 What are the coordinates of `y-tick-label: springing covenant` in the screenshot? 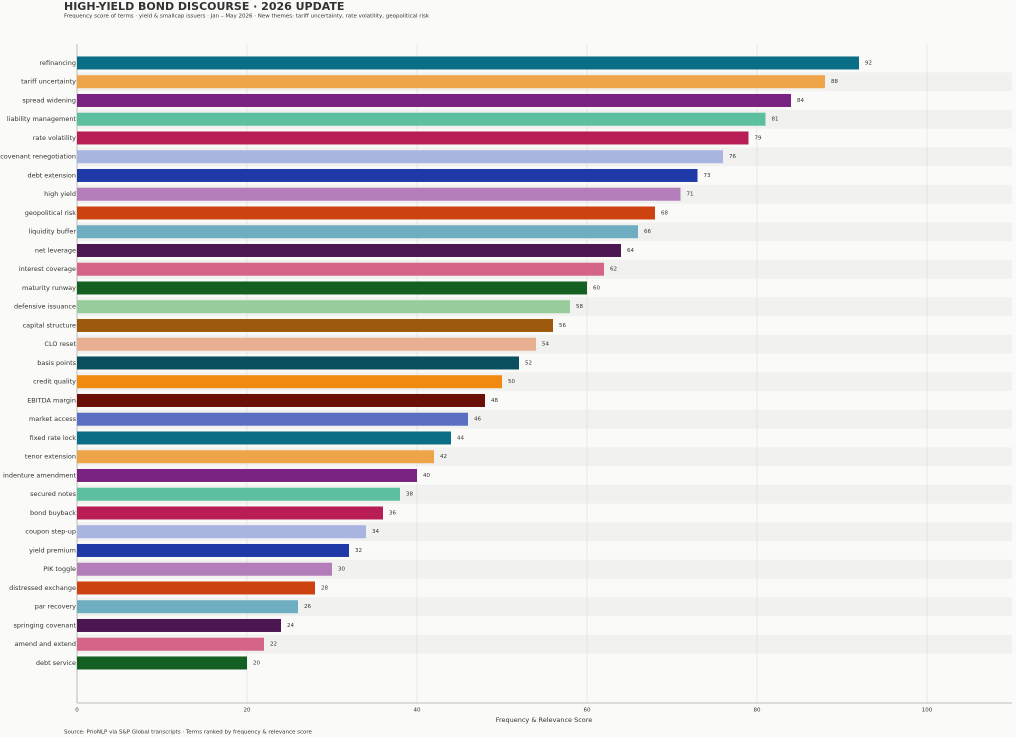 It's located at (44, 625).